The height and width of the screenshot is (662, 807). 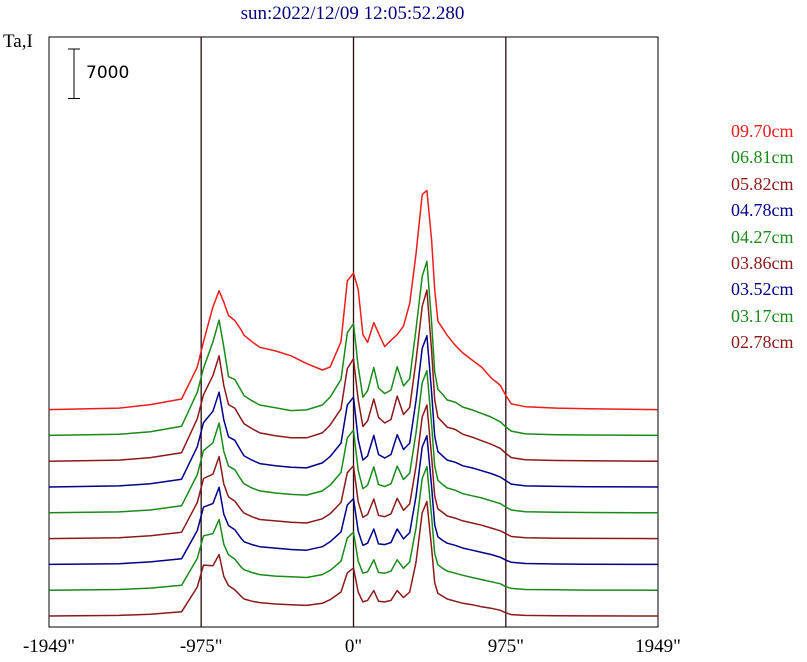 What do you see at coordinates (74, 73) in the screenshot?
I see `scale-bar` at bounding box center [74, 73].